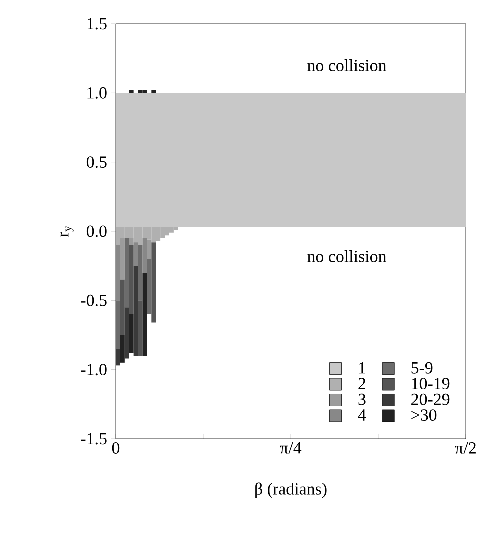 Image resolution: width=489 pixels, height=546 pixels. What do you see at coordinates (362, 415) in the screenshot?
I see `legend-label: 4` at bounding box center [362, 415].